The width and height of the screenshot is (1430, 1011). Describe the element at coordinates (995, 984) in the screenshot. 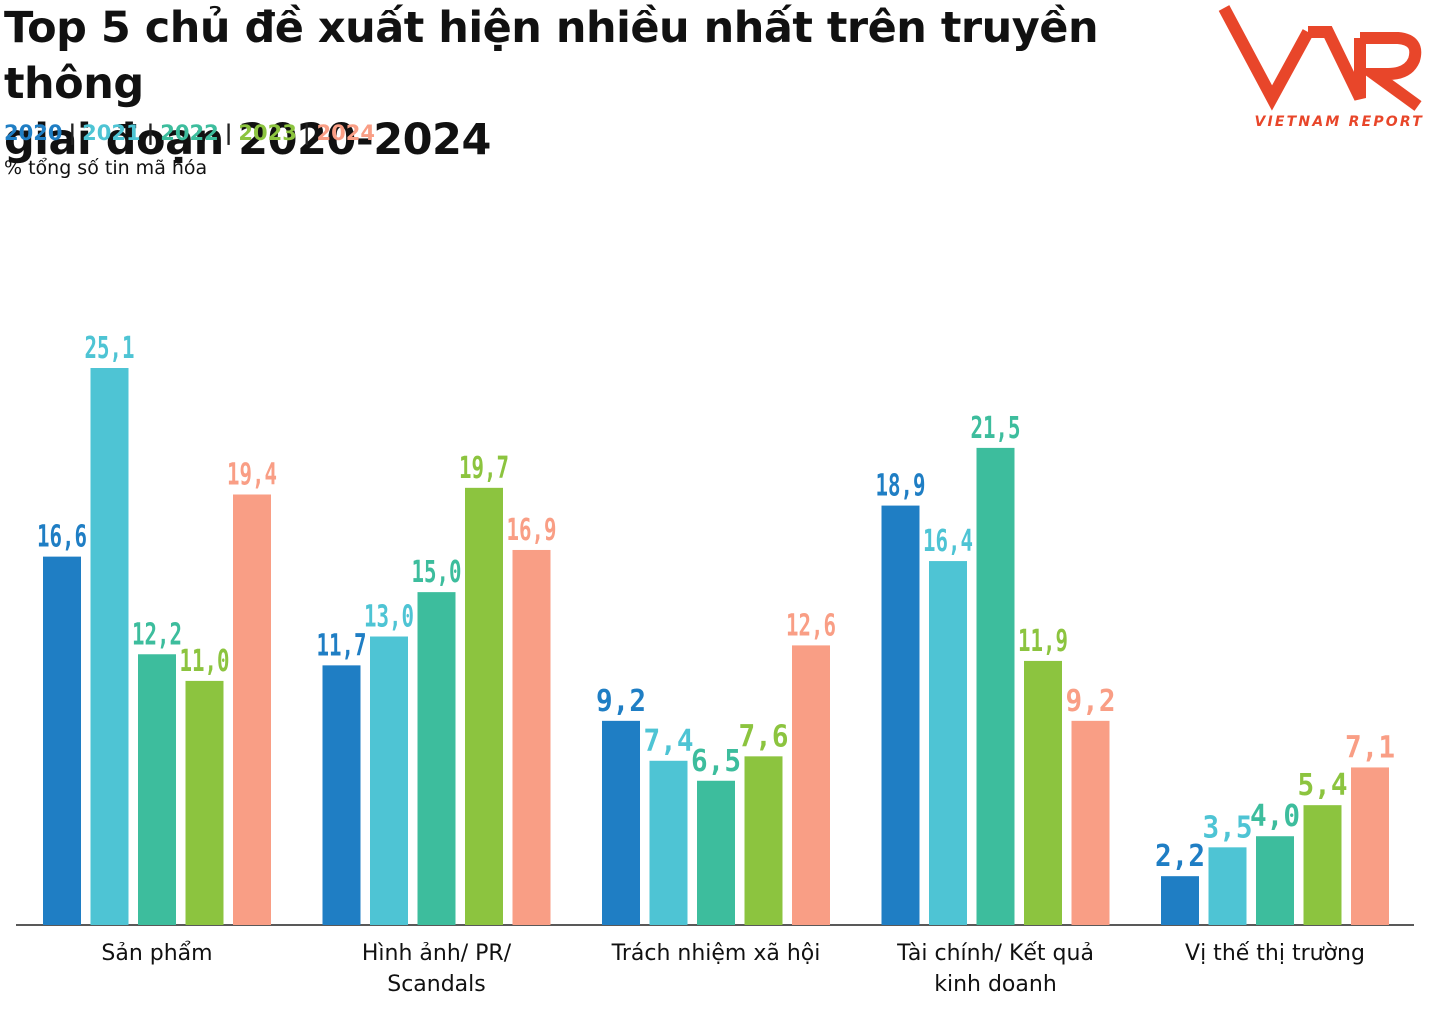

I see `category-label-line: kinh doanh` at that location.